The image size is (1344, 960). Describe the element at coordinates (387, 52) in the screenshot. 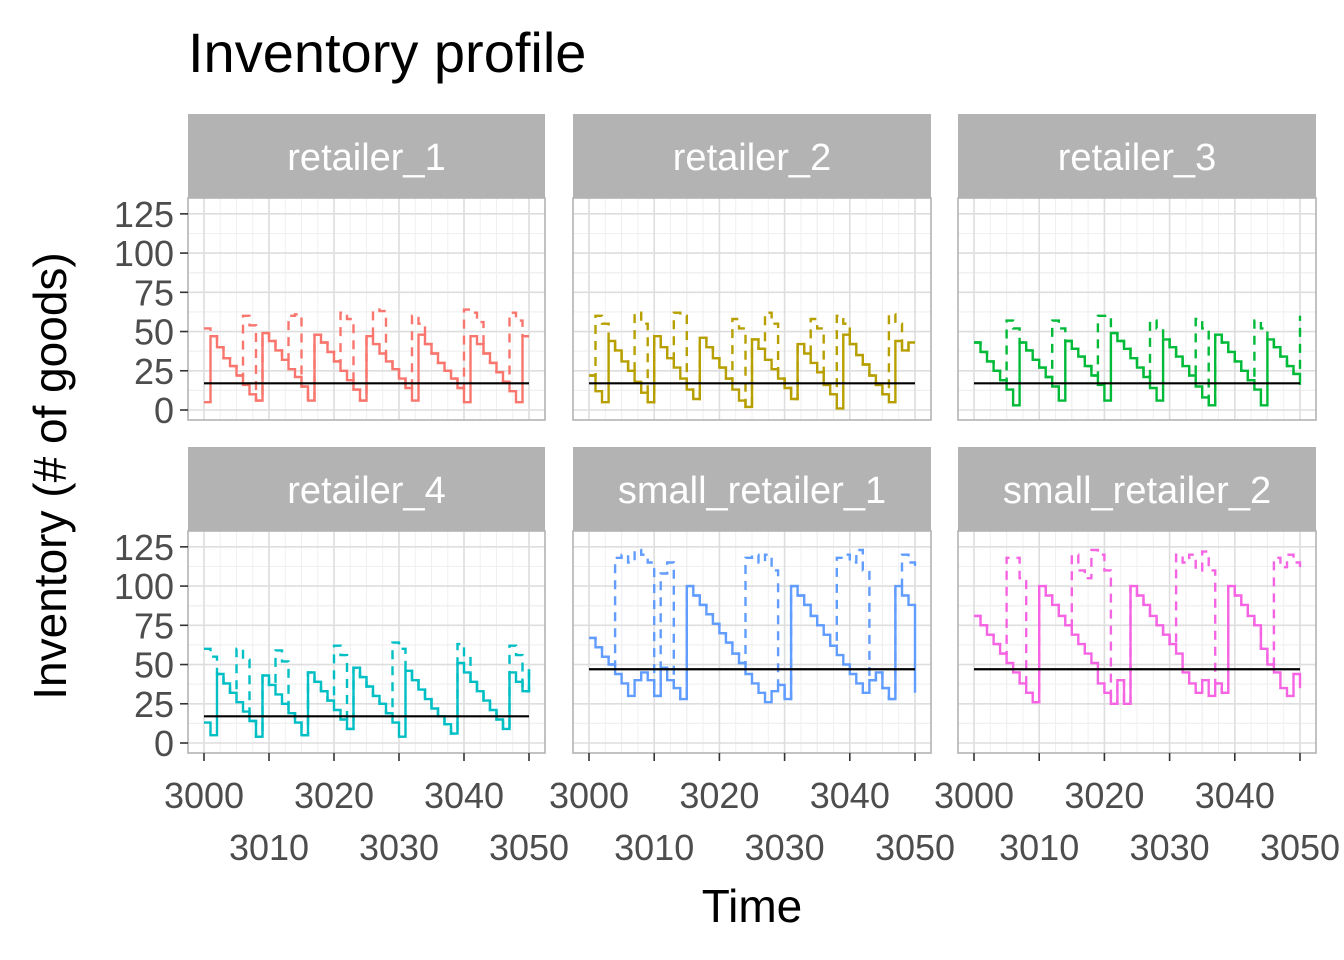

I see `chart-title: Inventory profile` at that location.